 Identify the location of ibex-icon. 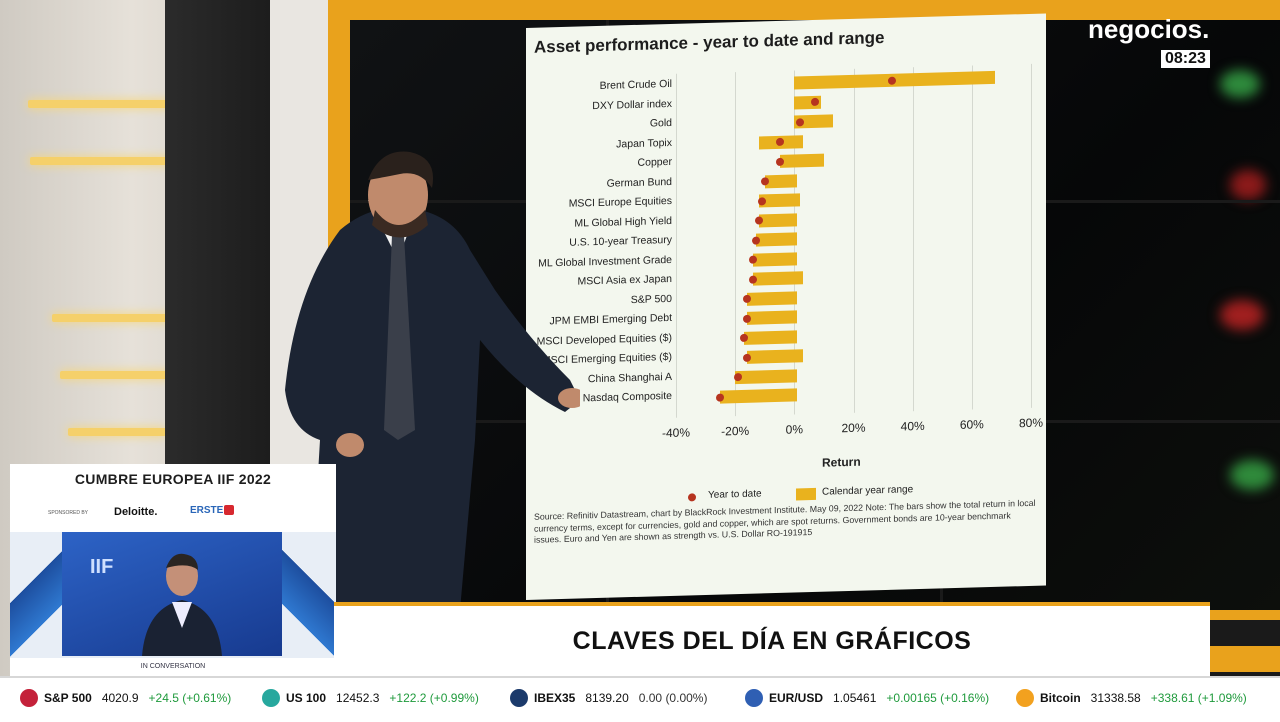
(519, 698).